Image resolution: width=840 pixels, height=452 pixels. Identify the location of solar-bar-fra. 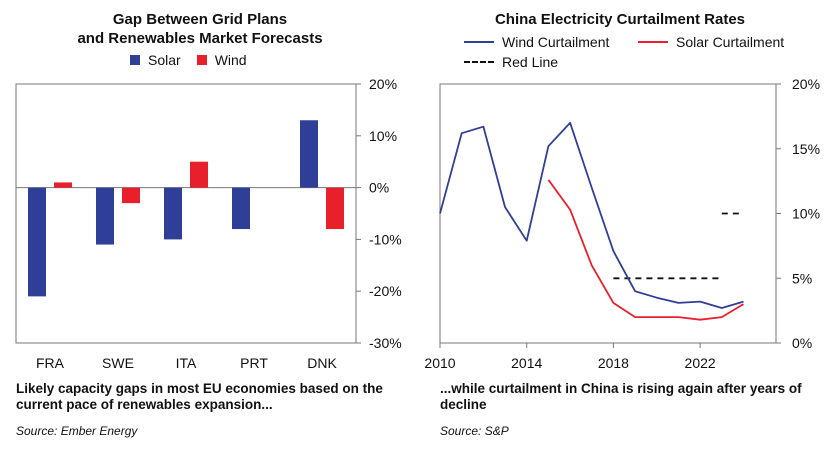
(37, 242).